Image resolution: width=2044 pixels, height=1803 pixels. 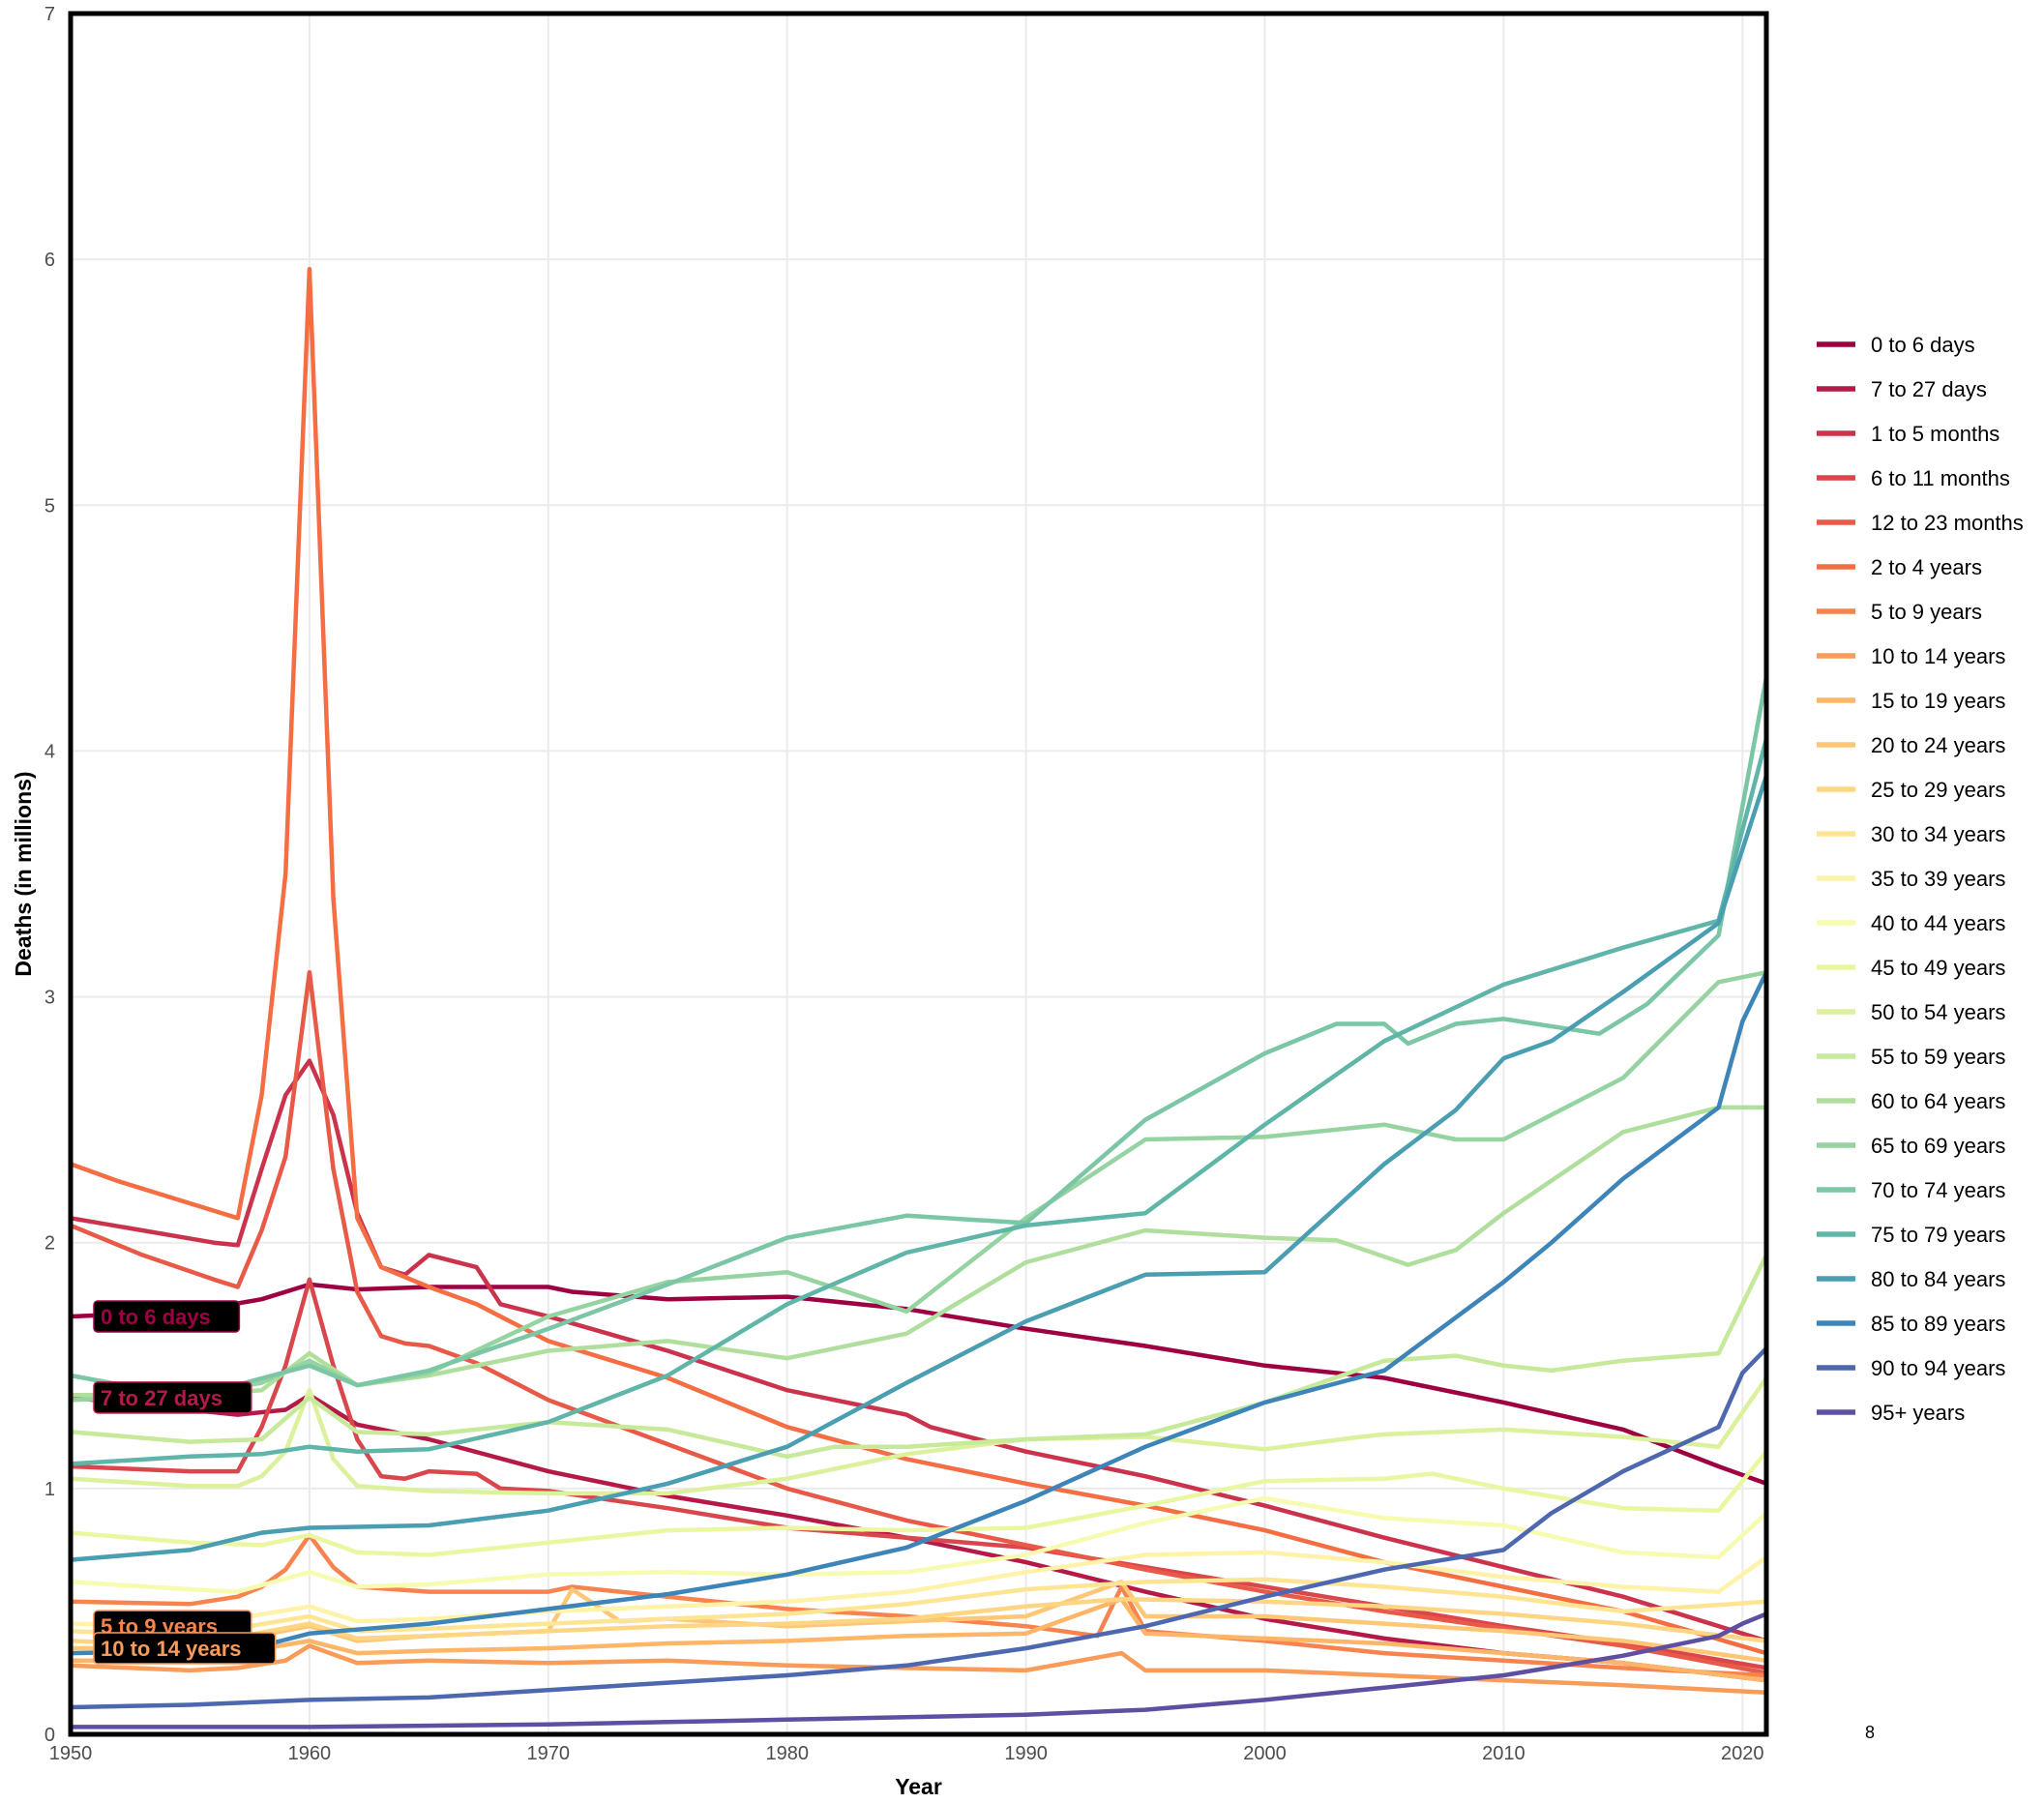 I want to click on stray-label: 8, so click(x=1870, y=1732).